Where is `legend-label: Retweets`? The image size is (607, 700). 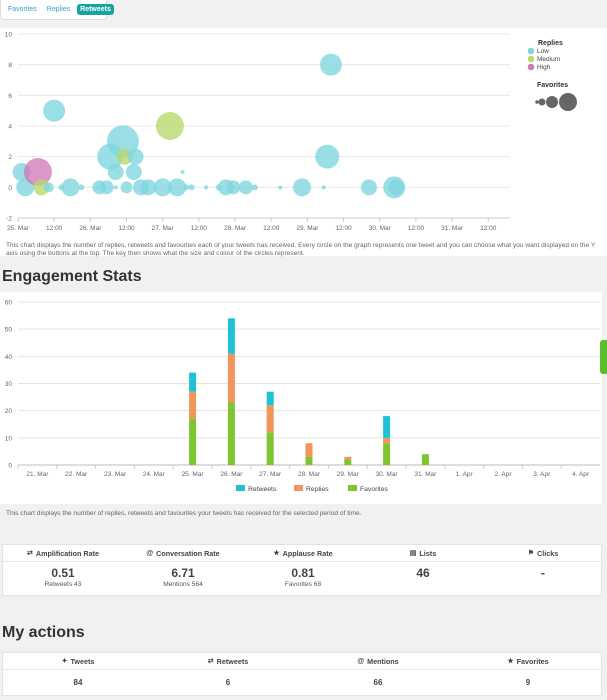 legend-label: Retweets is located at coordinates (262, 489).